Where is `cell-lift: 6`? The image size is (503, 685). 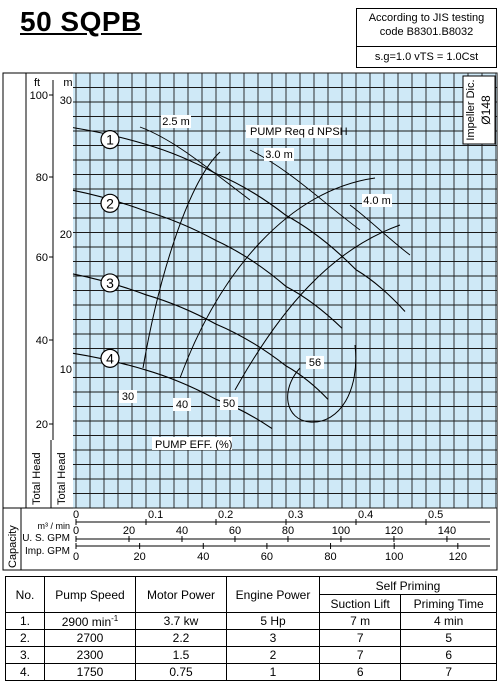 cell-lift: 6 is located at coordinates (360, 672).